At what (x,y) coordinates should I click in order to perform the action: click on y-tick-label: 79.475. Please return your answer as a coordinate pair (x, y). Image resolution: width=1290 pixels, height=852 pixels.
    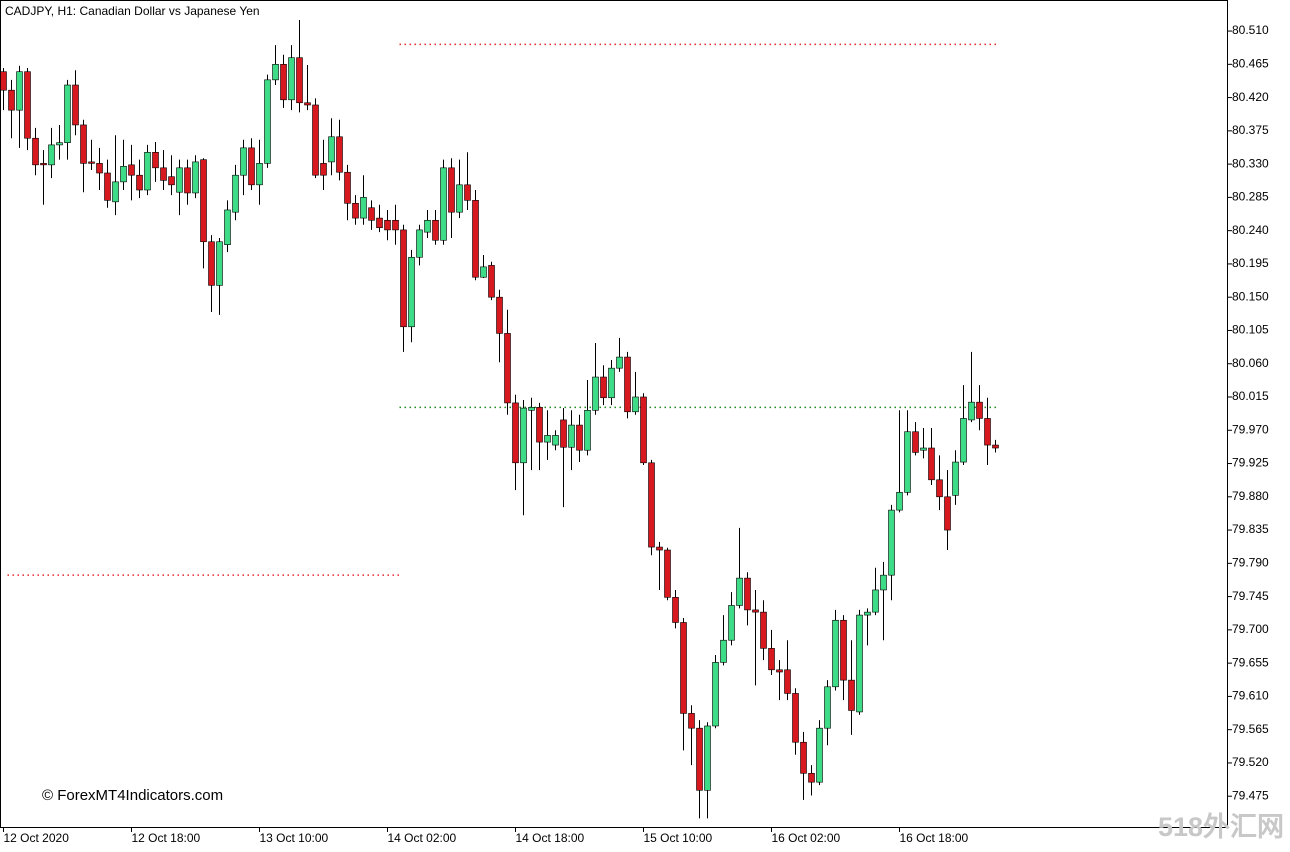
    Looking at the image, I should click on (1250, 795).